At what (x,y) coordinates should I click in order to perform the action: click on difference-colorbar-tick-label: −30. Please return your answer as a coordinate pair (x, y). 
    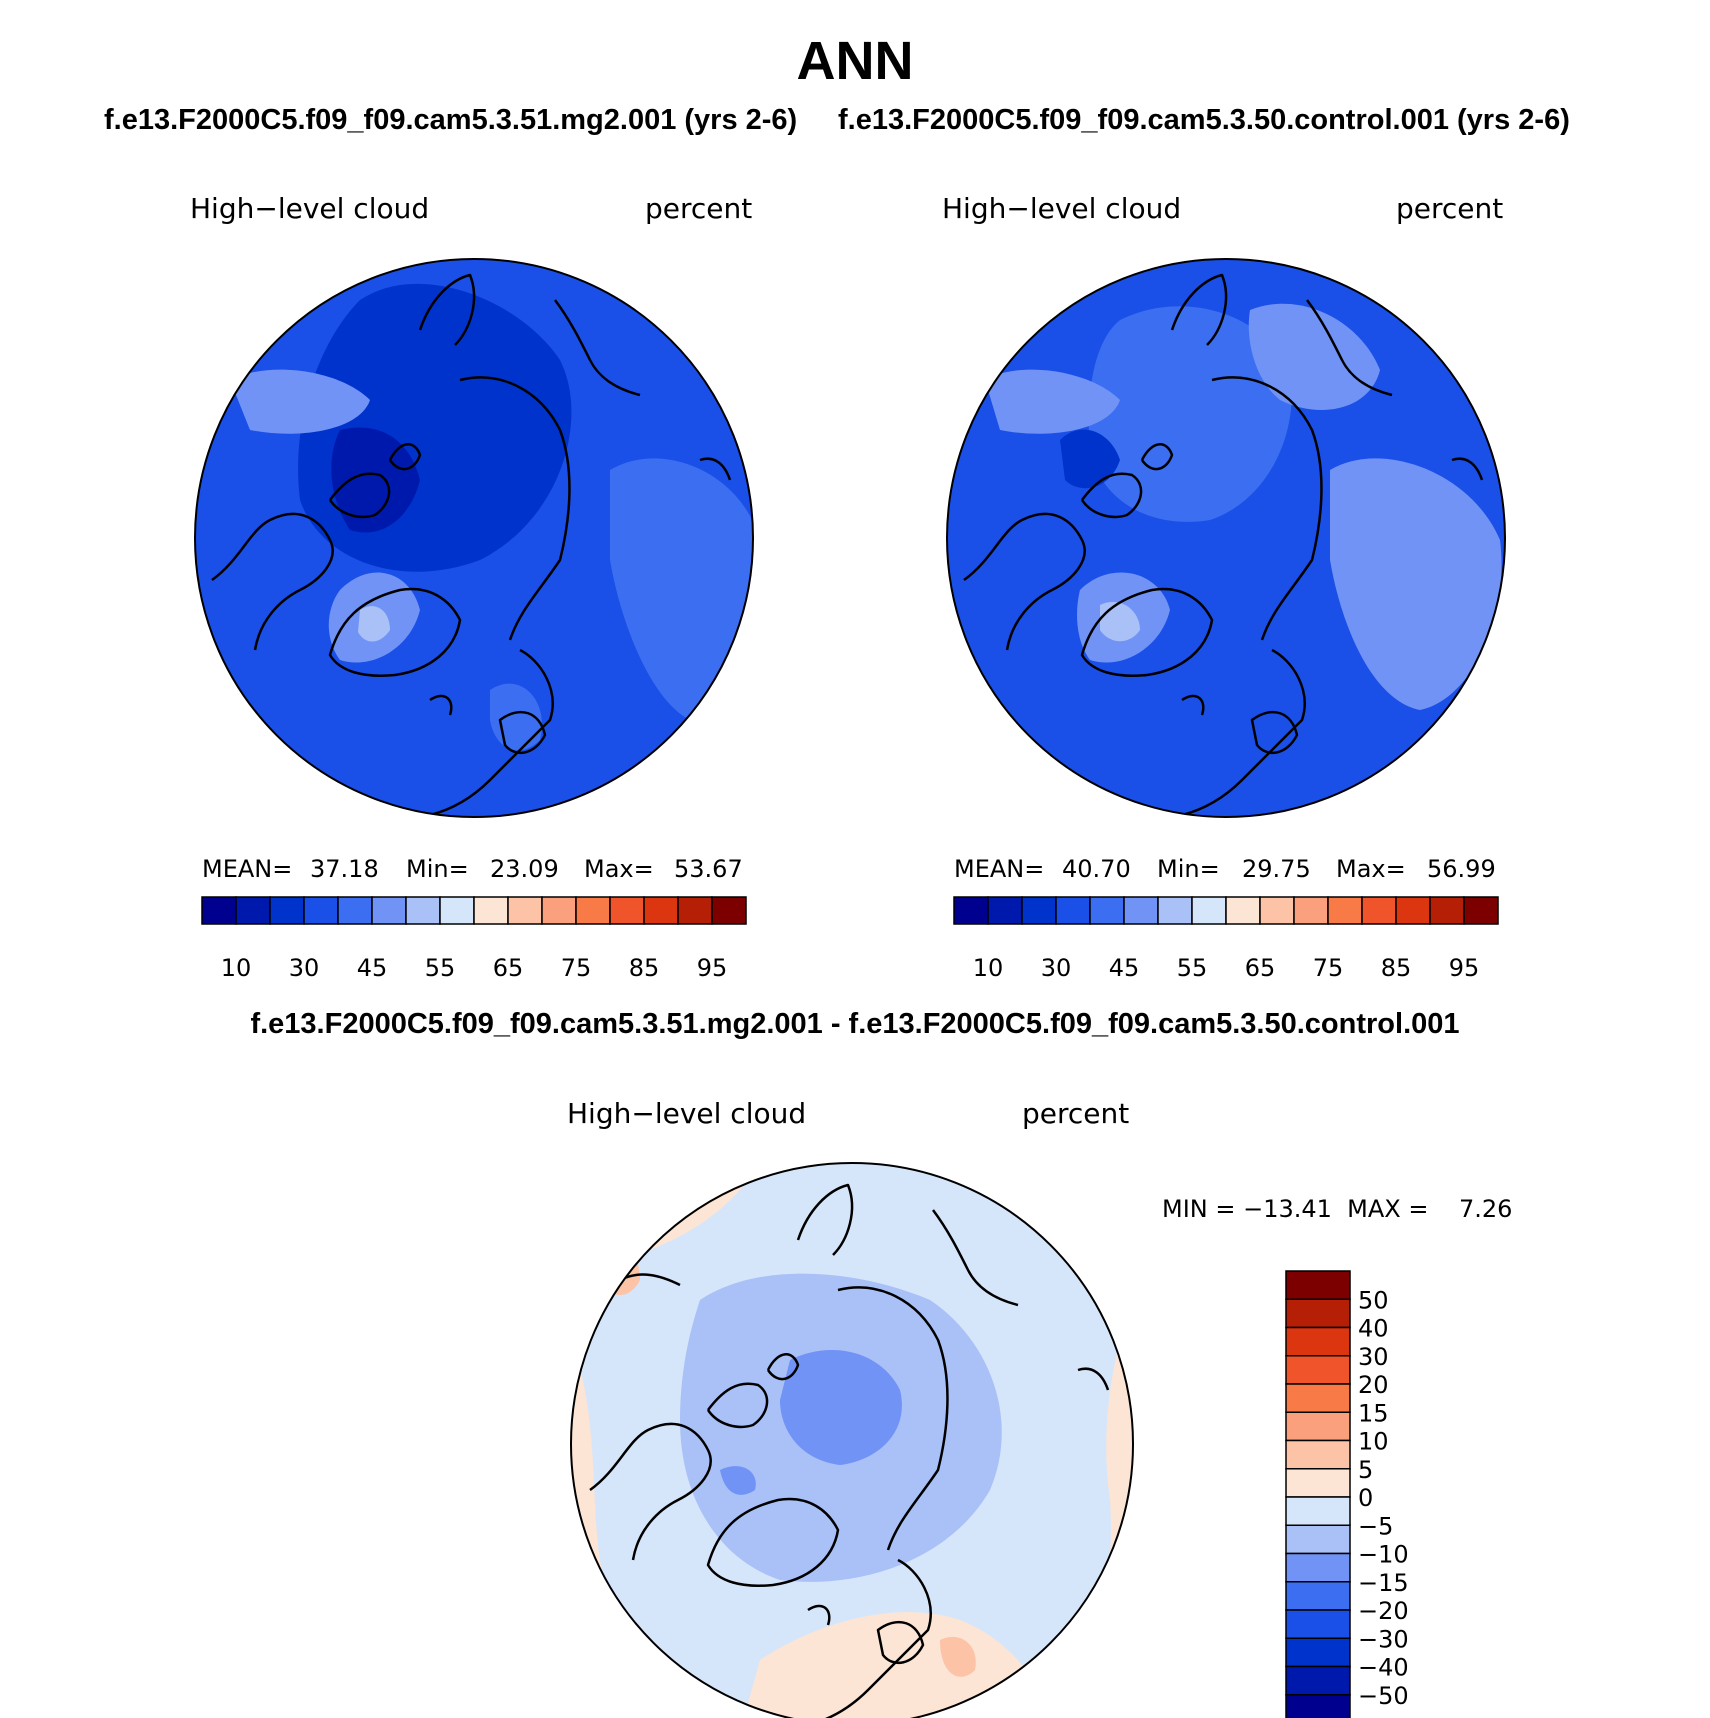
    Looking at the image, I should click on (1383, 1639).